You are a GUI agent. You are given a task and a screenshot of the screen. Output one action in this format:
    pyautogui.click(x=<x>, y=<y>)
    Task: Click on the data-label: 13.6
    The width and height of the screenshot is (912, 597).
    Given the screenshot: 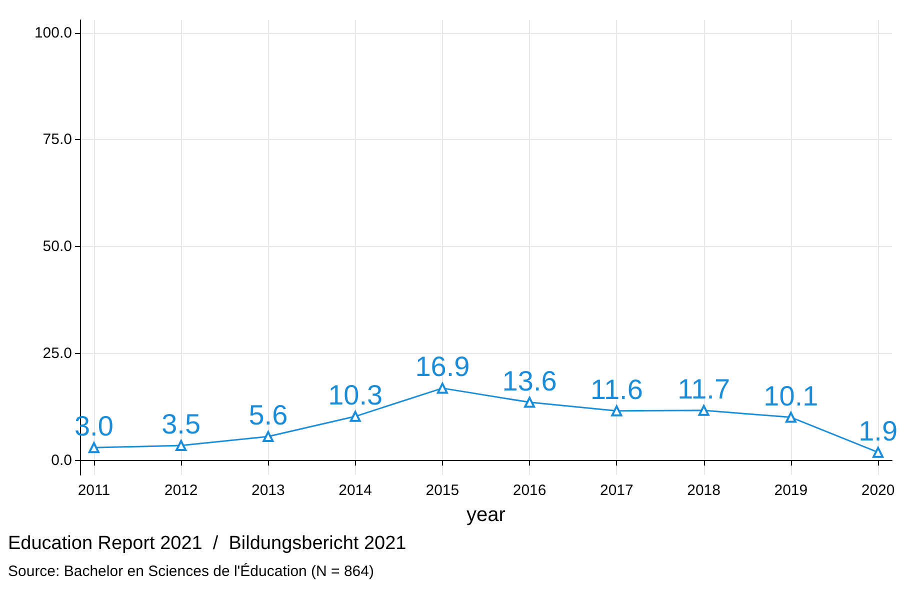 What is the action you would take?
    pyautogui.click(x=529, y=380)
    